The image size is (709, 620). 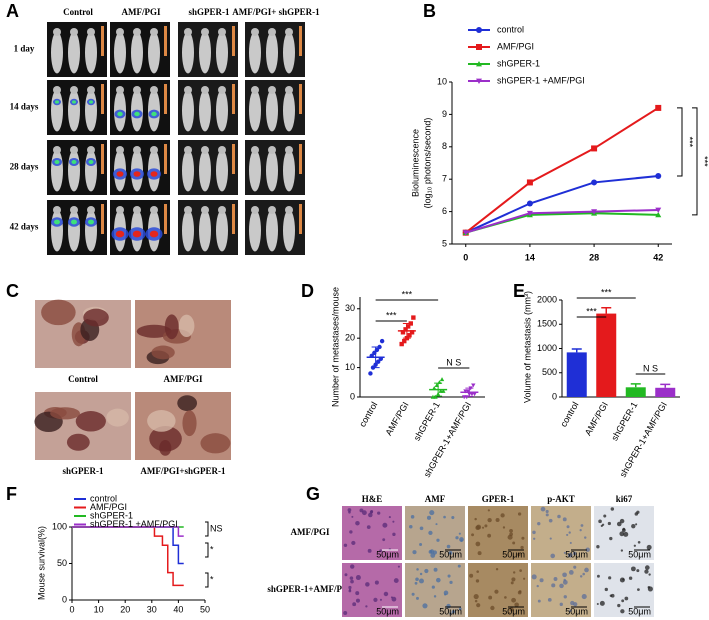 What do you see at coordinates (541, 80) in the screenshot?
I see `legend-label: shGPER-1 +AMF/PGI` at bounding box center [541, 80].